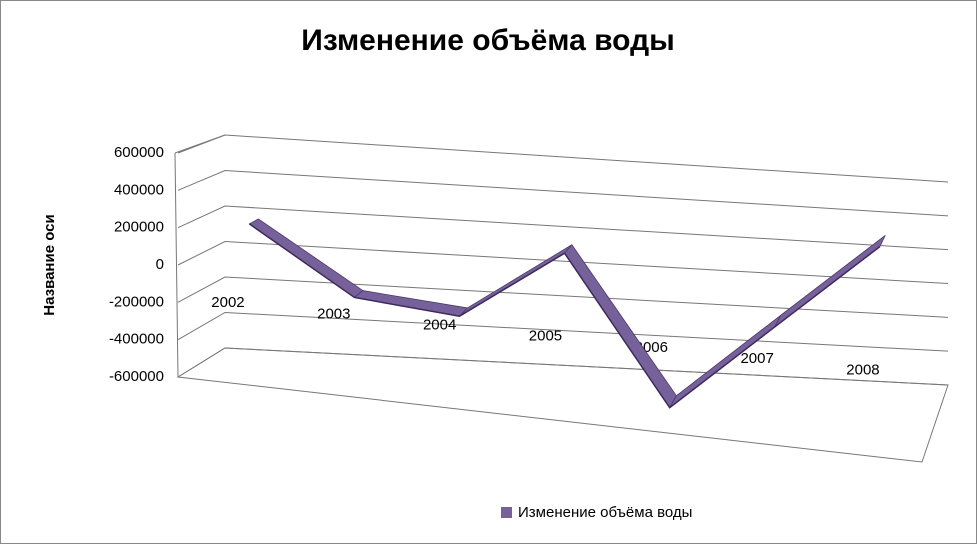 Image resolution: width=977 pixels, height=544 pixels. Describe the element at coordinates (756, 358) in the screenshot. I see `x-tick-label: 2007` at that location.